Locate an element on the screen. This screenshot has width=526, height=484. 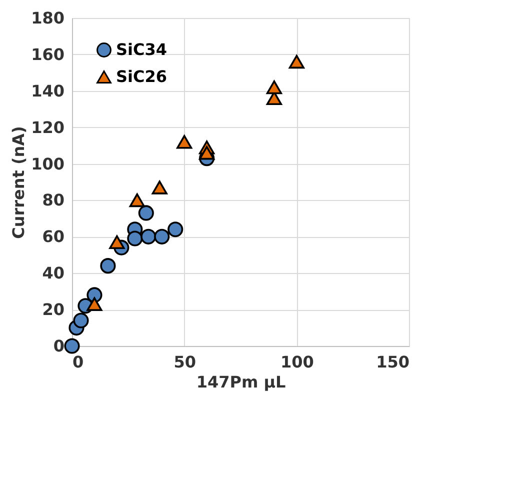
x-tick-label: 50 is located at coordinates (185, 362).